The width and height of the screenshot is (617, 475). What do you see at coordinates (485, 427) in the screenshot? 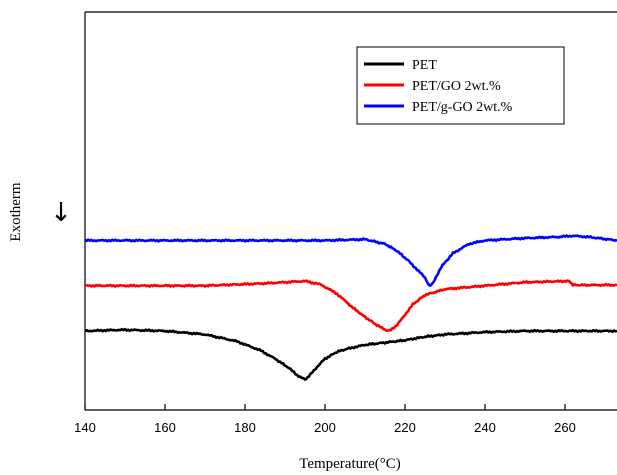
I see `x-tick-label: 240` at bounding box center [485, 427].